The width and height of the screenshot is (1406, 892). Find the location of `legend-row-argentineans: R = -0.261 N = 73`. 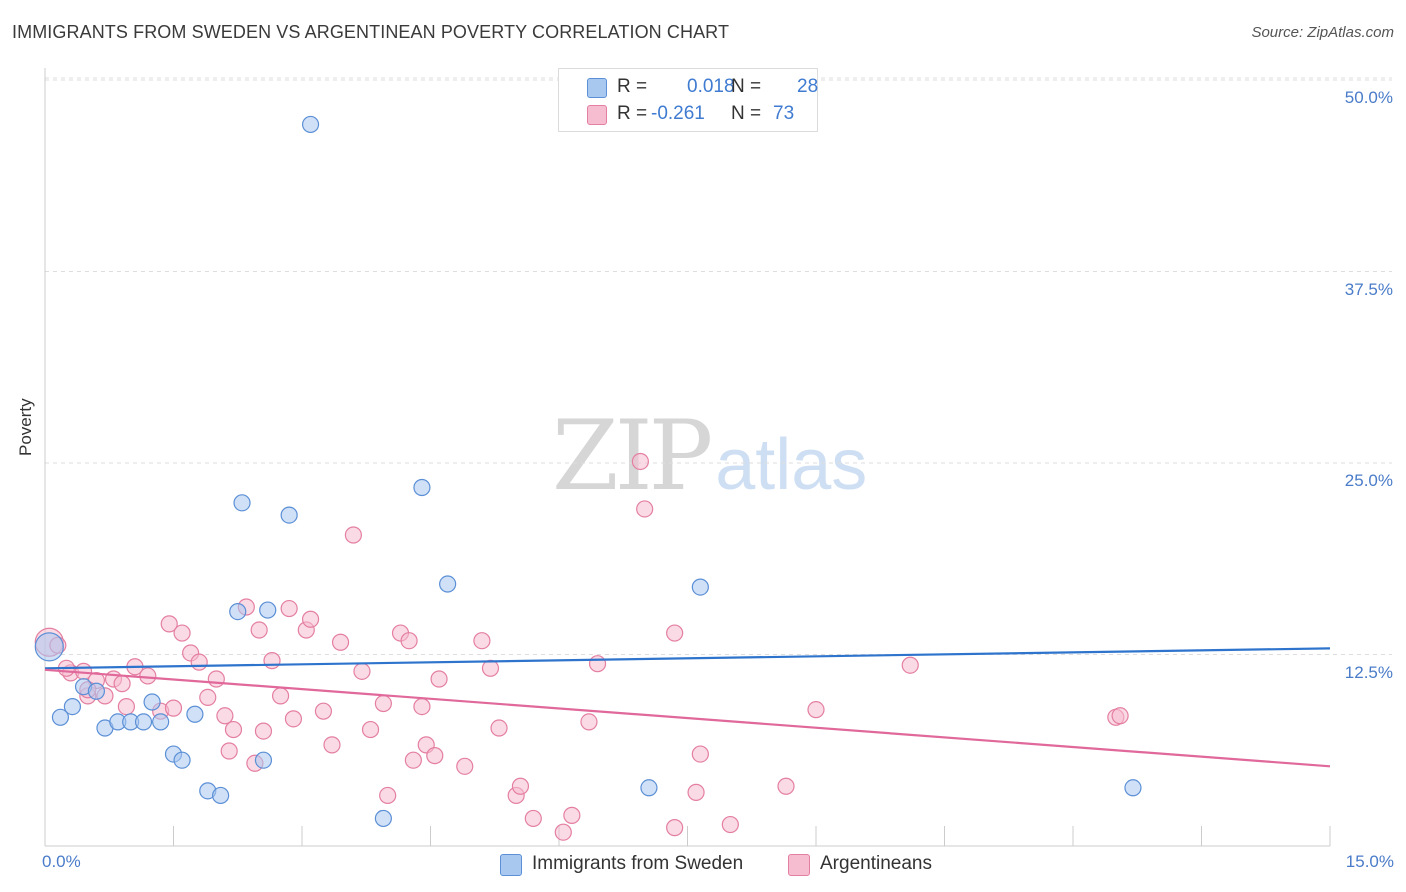

legend-row-argentineans: R = -0.261 N = 73 is located at coordinates (688, 114).